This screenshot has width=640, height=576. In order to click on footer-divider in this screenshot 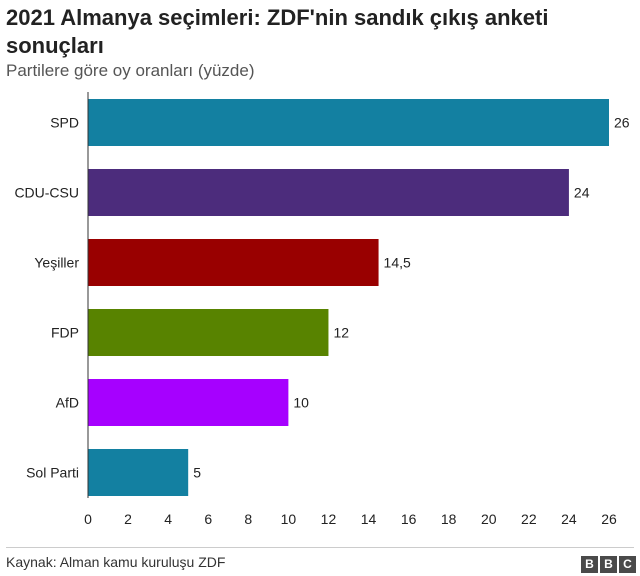, I will do `click(320, 547)`.